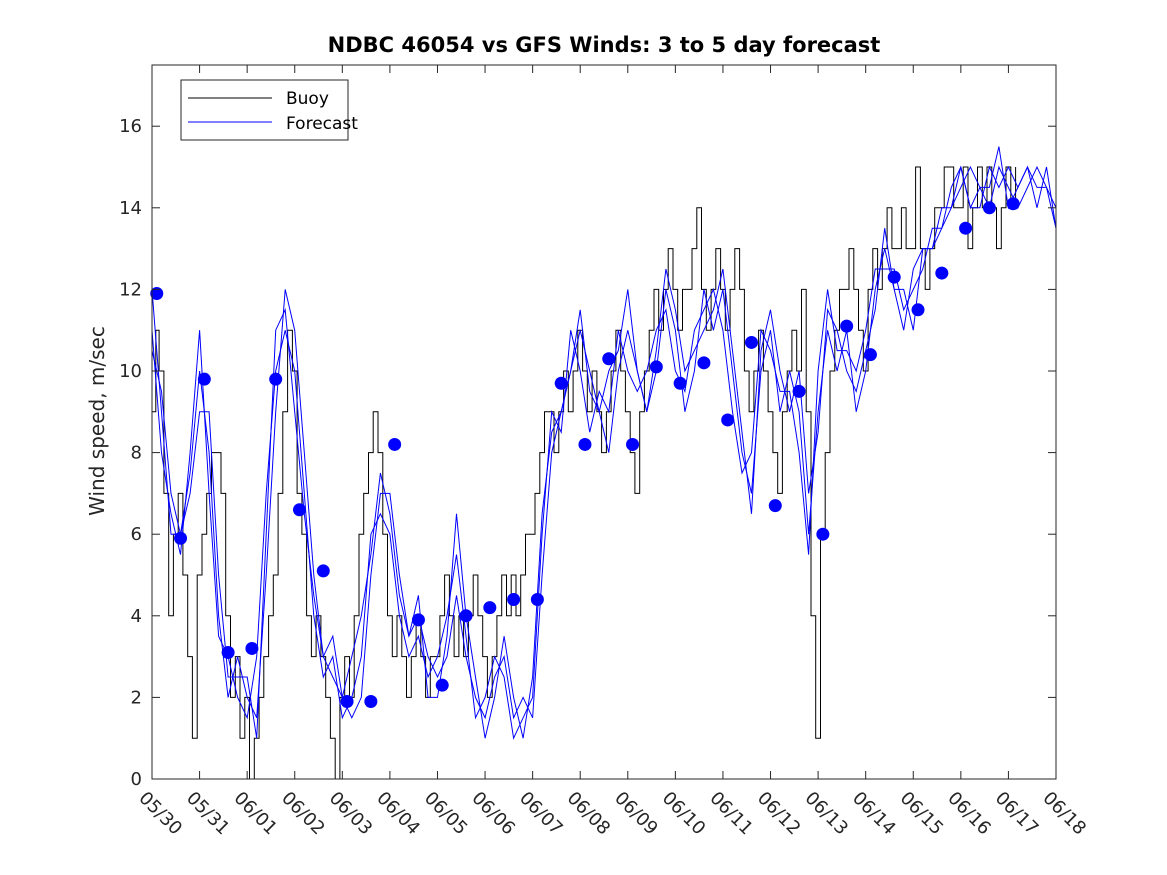 Image resolution: width=1167 pixels, height=875 pixels. I want to click on x-tick-label: 06/10, so click(684, 814).